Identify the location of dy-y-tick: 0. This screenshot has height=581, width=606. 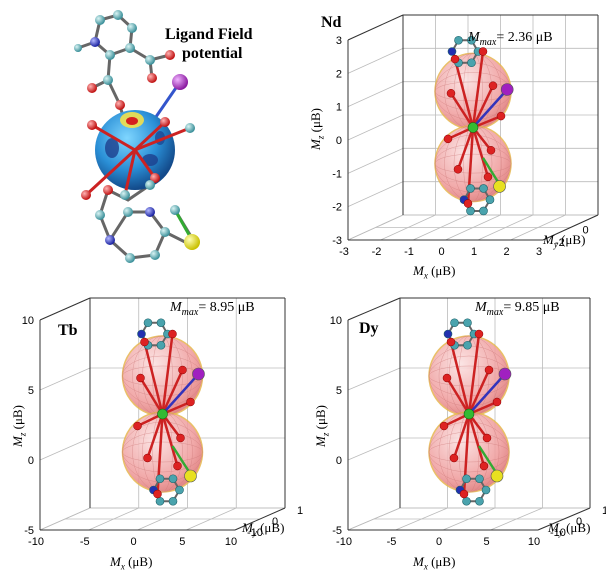
(579, 522).